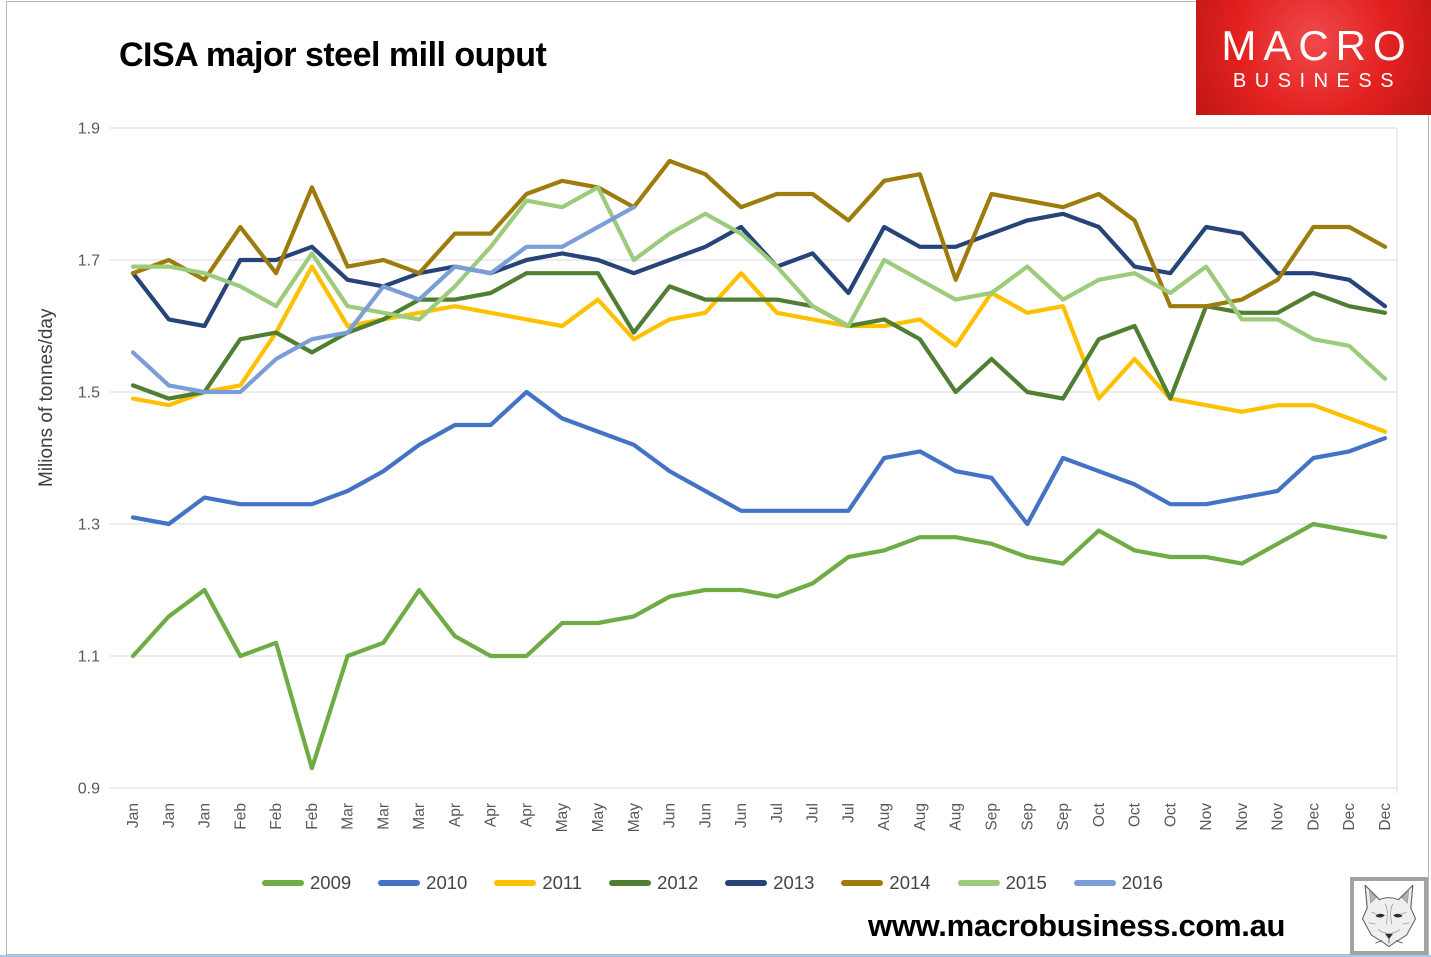 This screenshot has width=1431, height=957. I want to click on legend-swatch-2010, so click(399, 883).